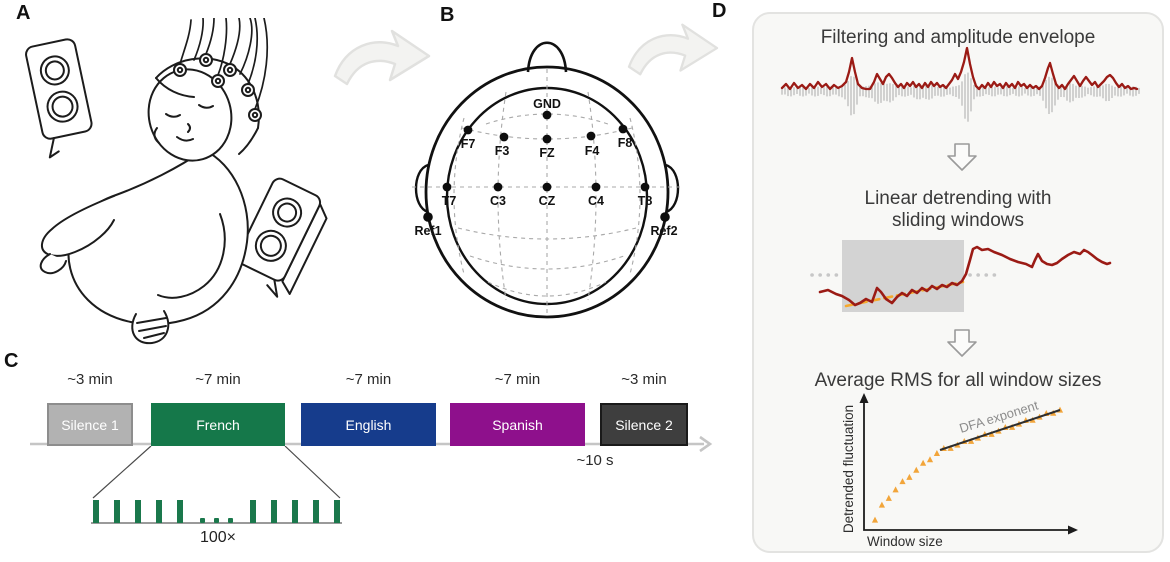 This screenshot has width=1170, height=562. I want to click on montage-gridlines, so click(547, 192).